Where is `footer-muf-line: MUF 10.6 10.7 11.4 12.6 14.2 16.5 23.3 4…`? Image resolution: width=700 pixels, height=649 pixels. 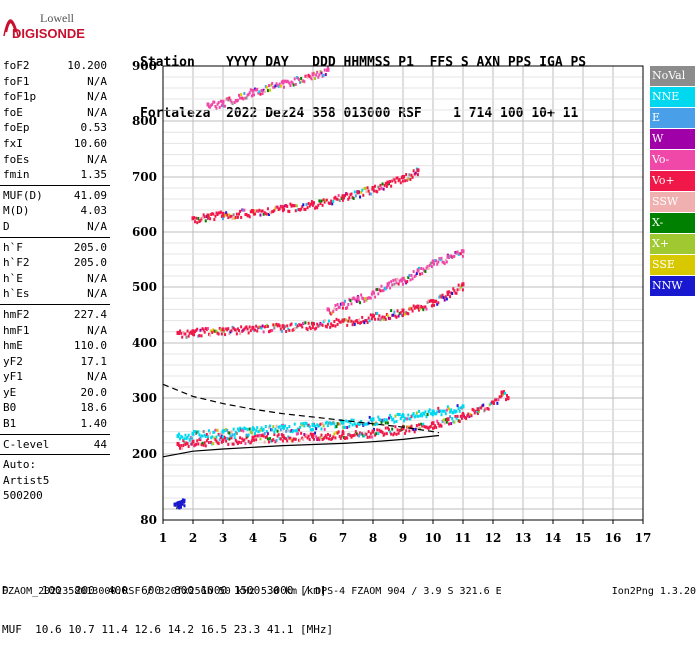 footer-muf-line: MUF 10.6 10.7 11.4 12.6 14.2 16.5 23.3 4… is located at coordinates (168, 629).